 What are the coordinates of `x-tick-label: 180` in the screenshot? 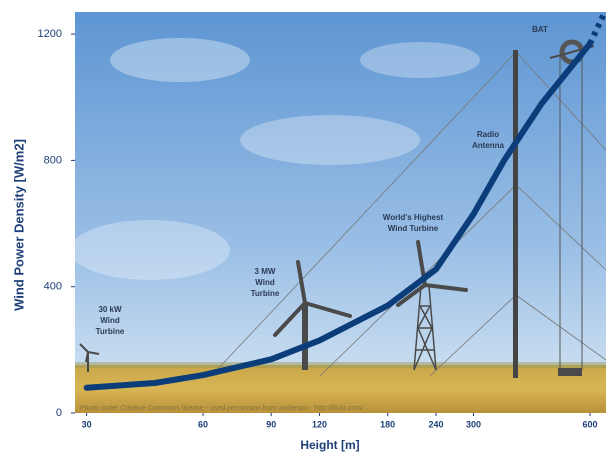 It's located at (387, 424).